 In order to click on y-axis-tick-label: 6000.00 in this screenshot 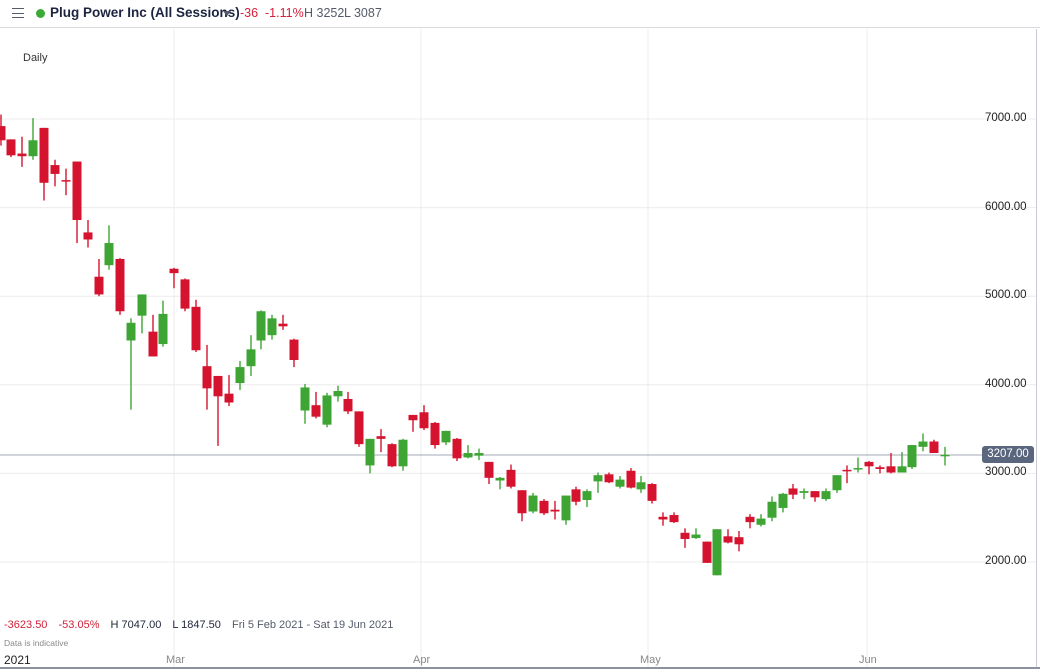, I will do `click(1006, 206)`.